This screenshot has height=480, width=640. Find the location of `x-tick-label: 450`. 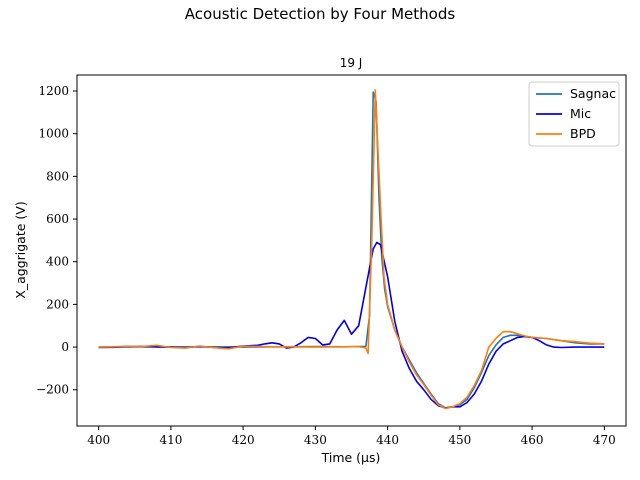

x-tick-label: 450 is located at coordinates (459, 440).